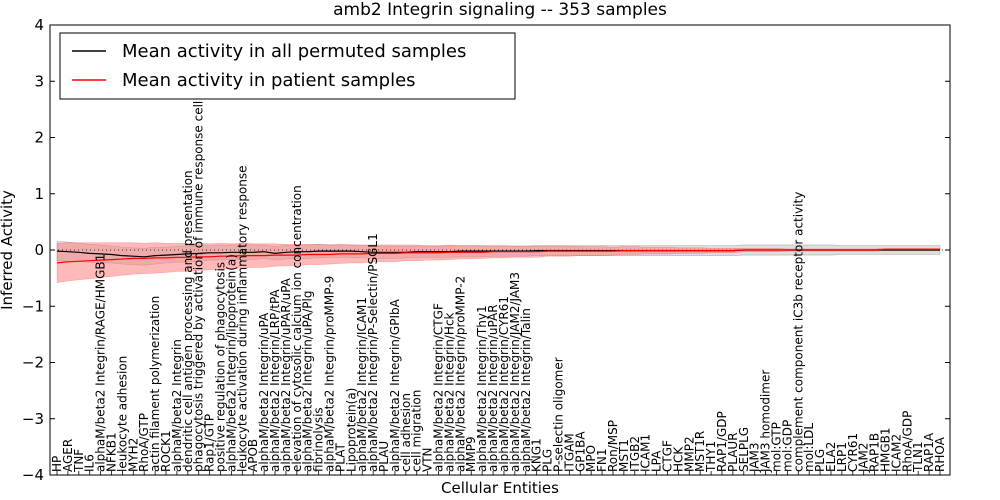  I want to click on x-tick-label: HCK, so click(678, 459).